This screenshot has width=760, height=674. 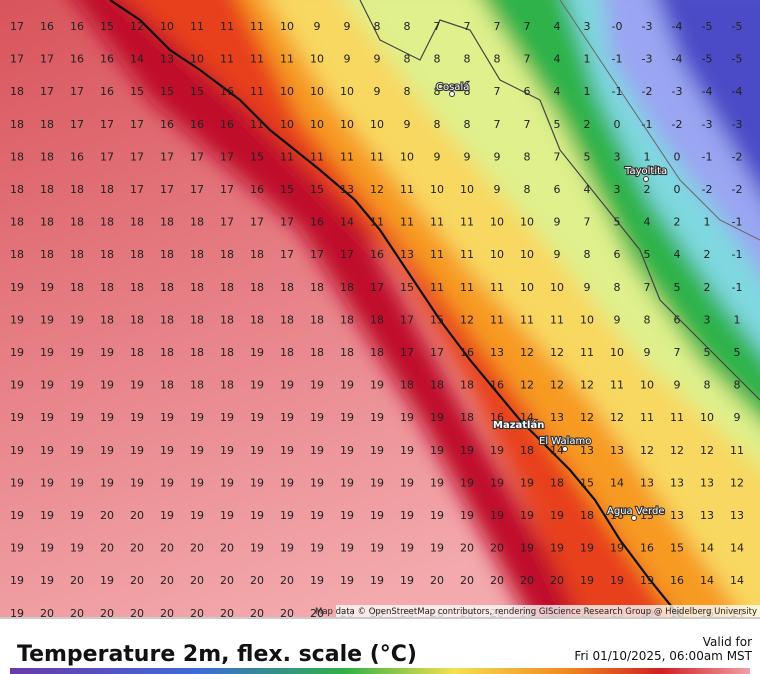 I want to click on valid-time: Fri 01/10/2025, 06:00am MST, so click(x=663, y=656).